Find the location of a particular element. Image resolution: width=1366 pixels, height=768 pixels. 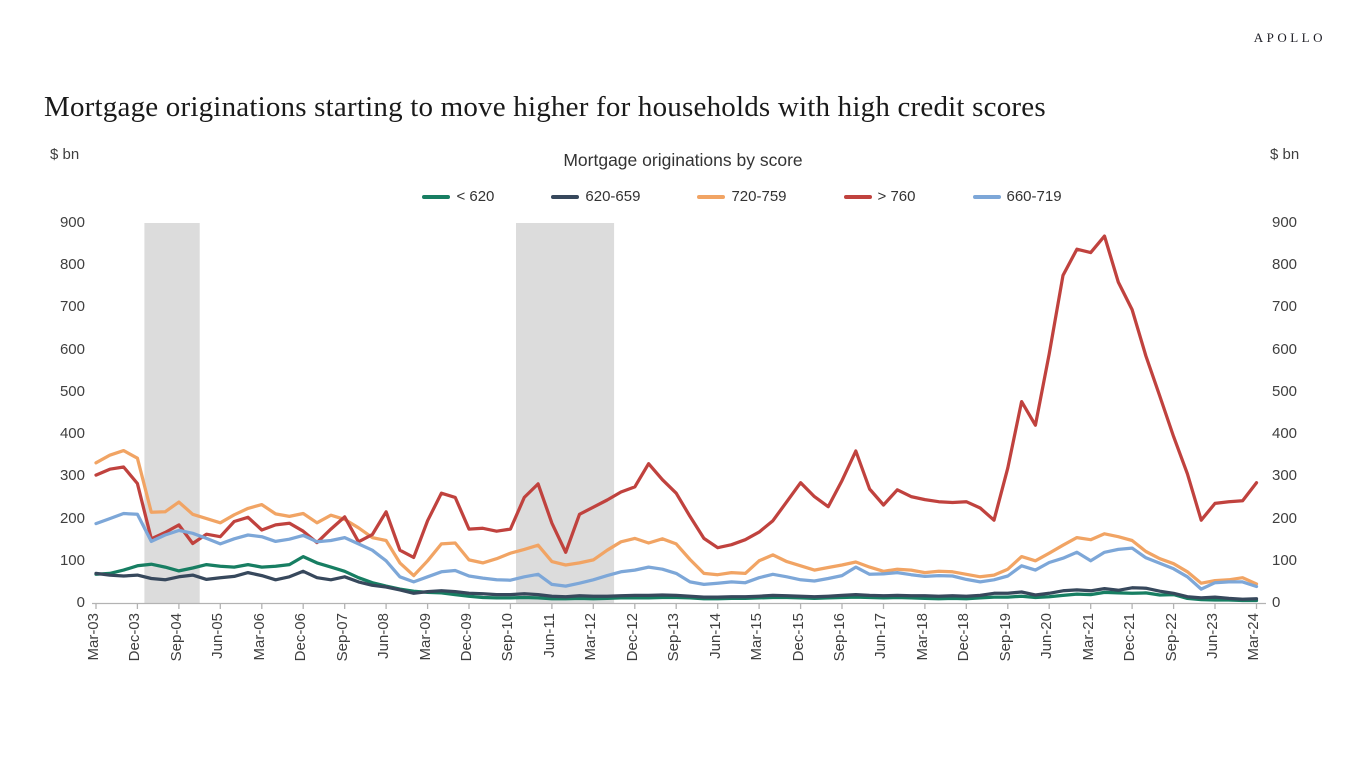

x-tick-label: Mar-12 is located at coordinates (590, 637).